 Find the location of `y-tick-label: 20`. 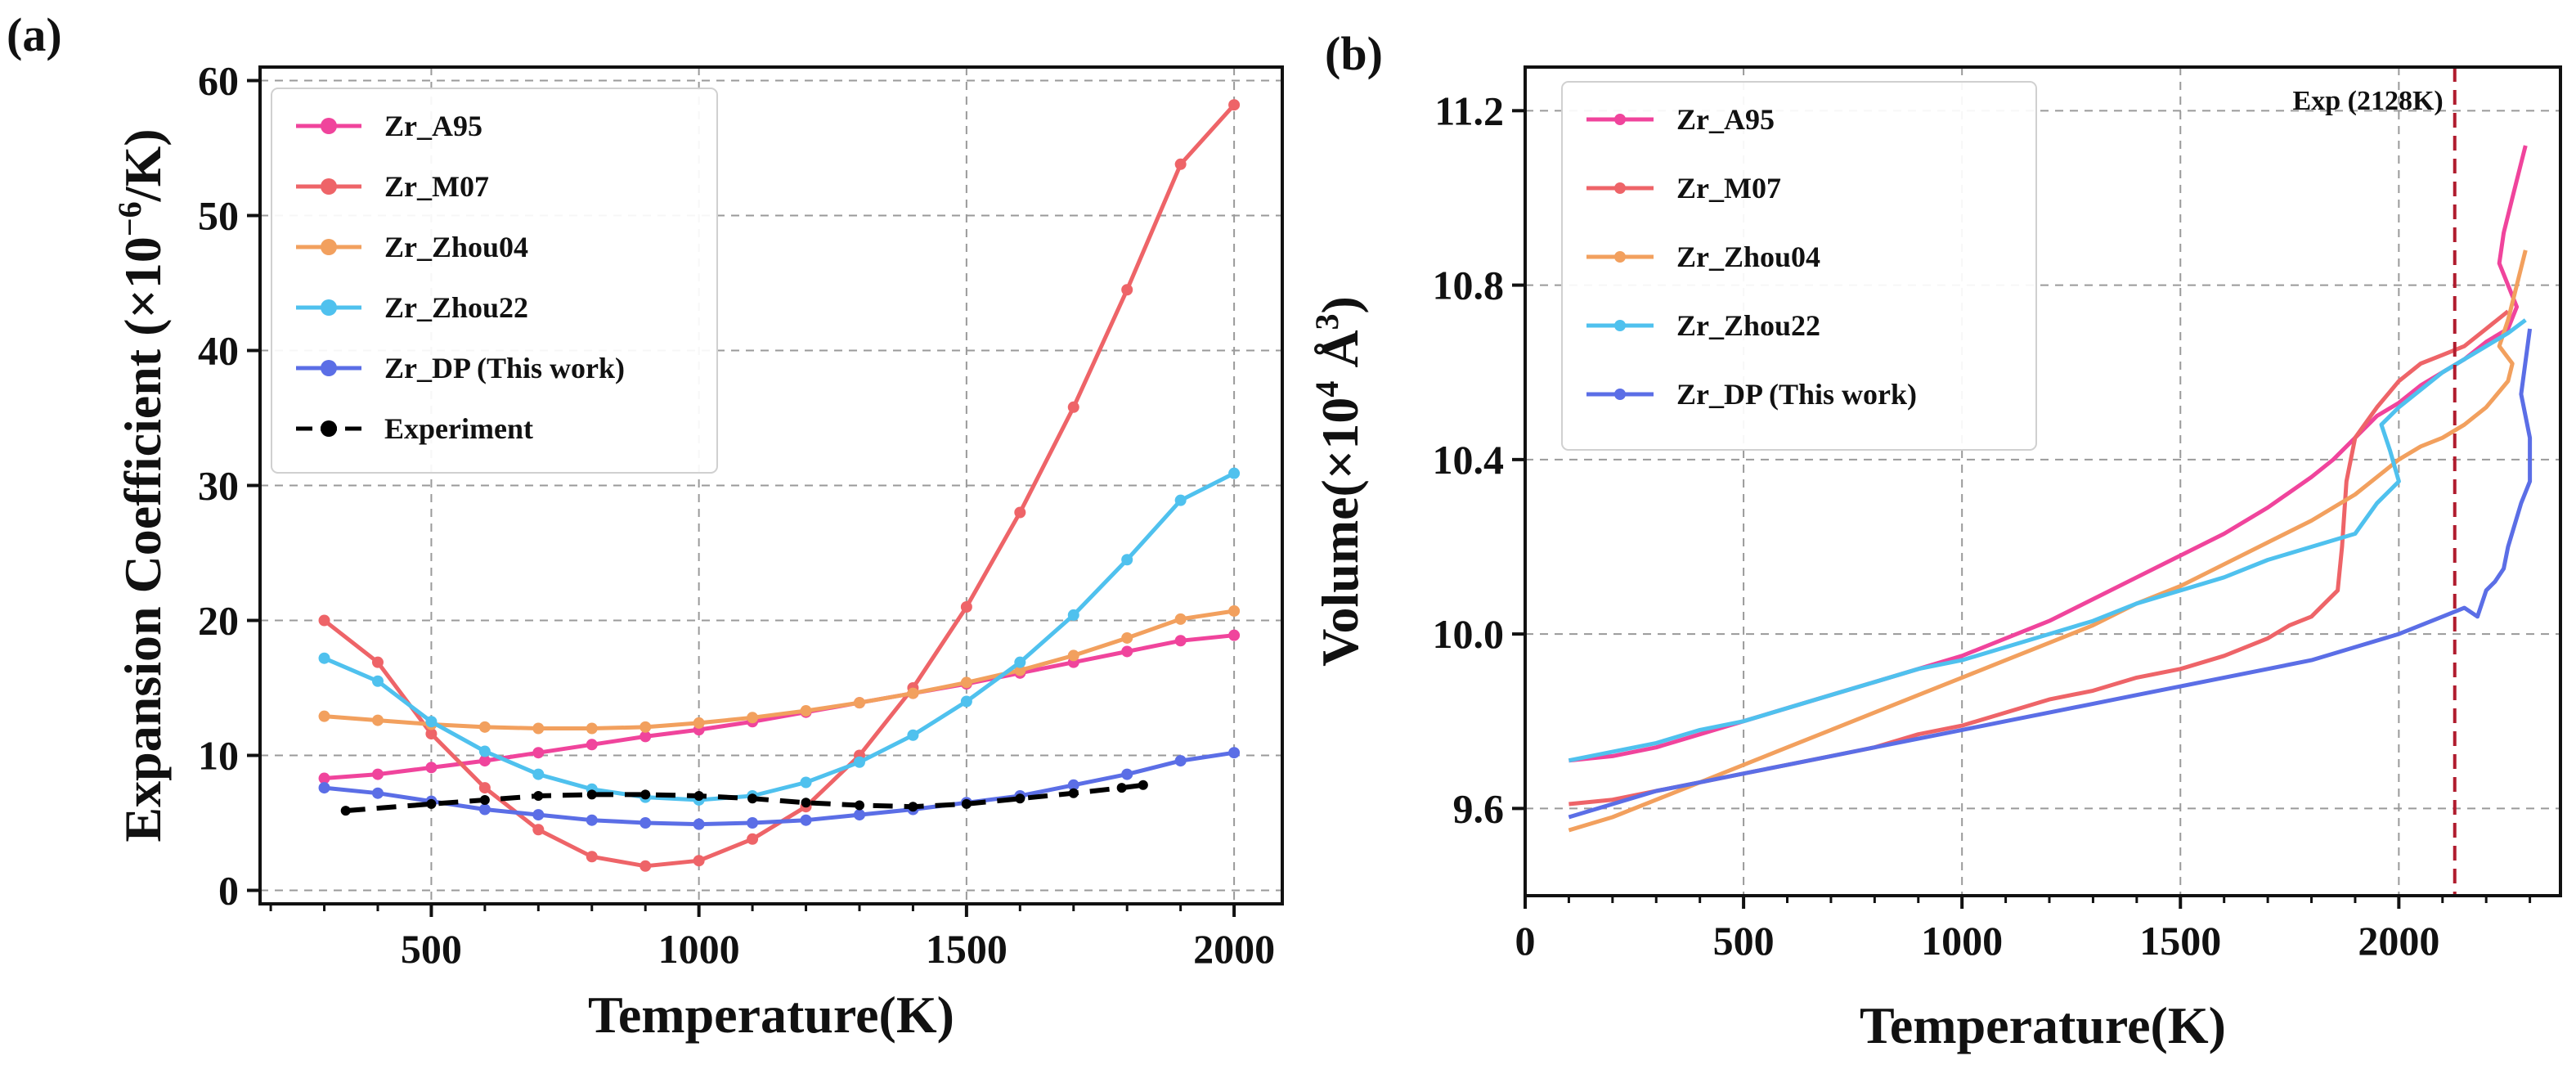

y-tick-label: 20 is located at coordinates (218, 621).